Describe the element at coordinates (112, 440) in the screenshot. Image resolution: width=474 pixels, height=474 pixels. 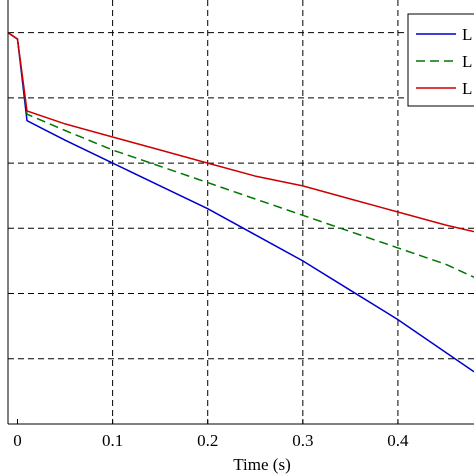
I see `x-tick-label: 0.1` at that location.